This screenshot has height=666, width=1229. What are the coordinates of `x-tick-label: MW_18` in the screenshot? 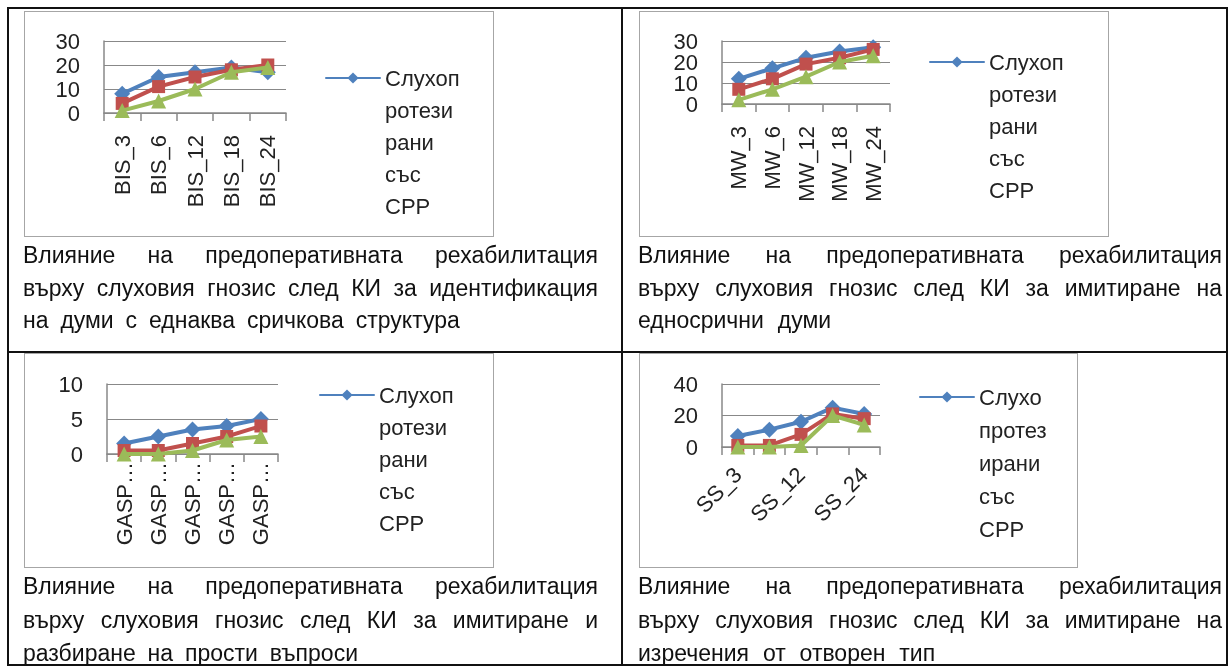 It's located at (840, 164).